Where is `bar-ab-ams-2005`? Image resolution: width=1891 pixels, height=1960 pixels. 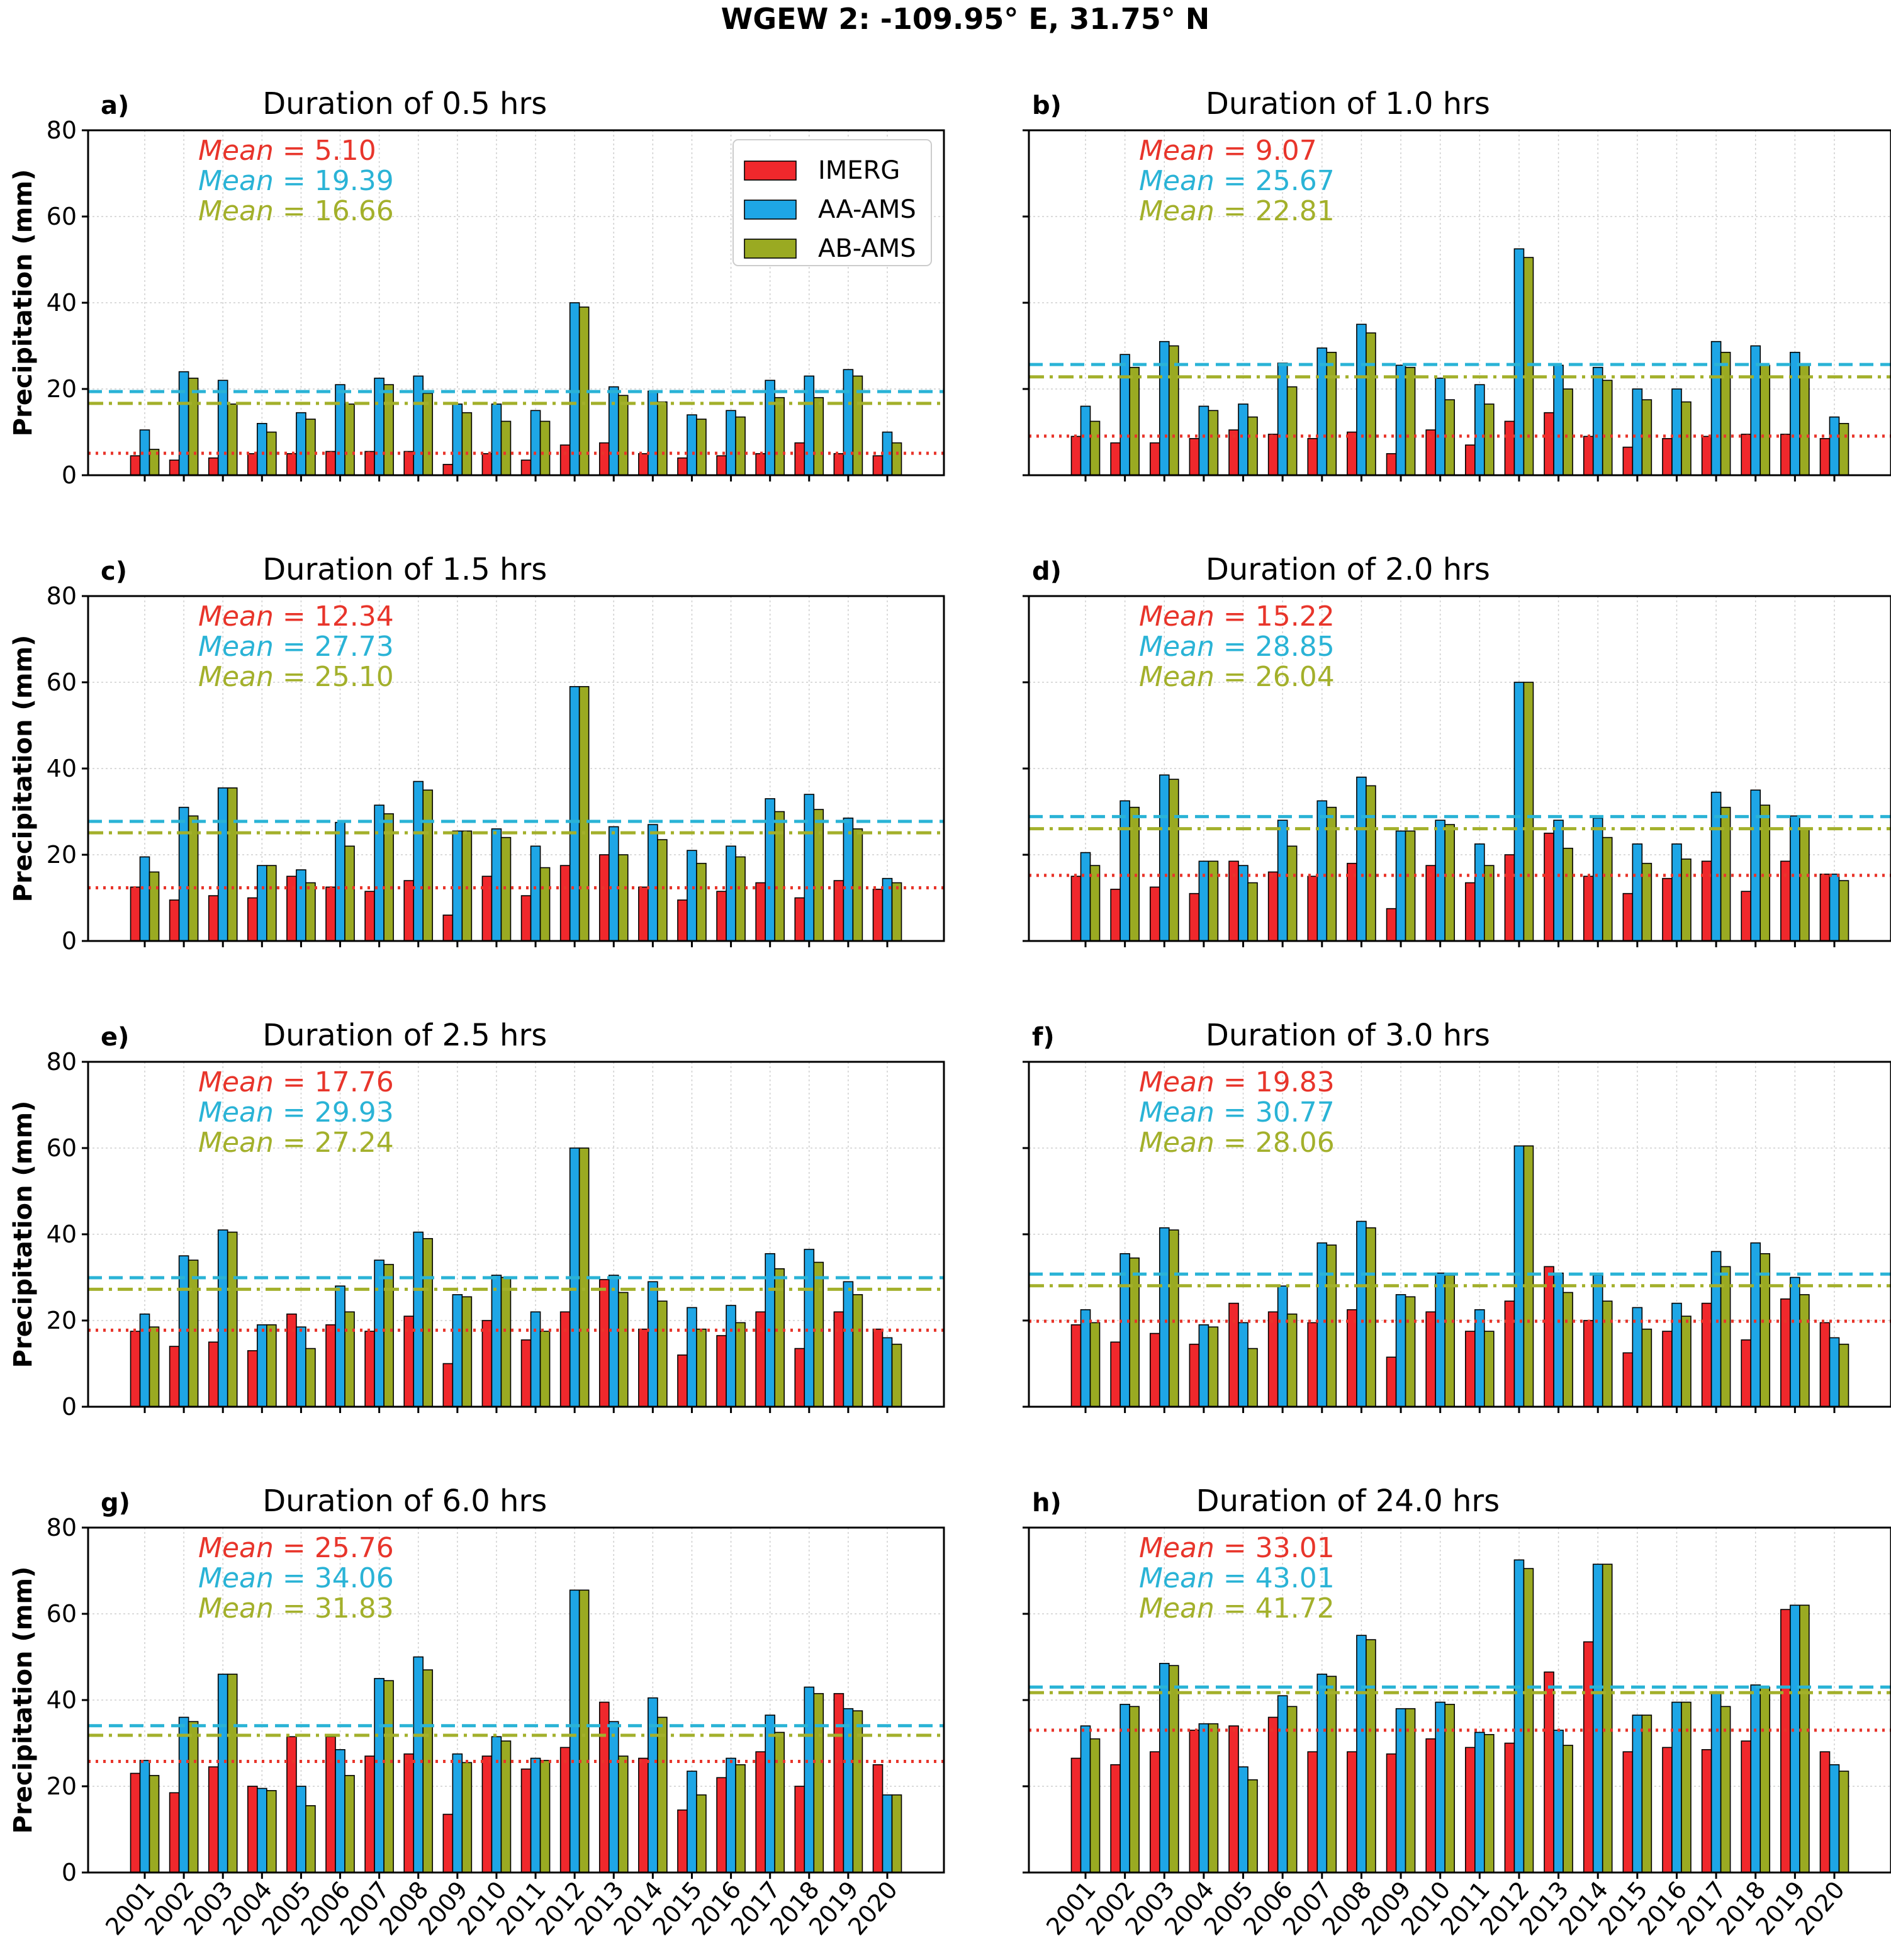 bar-ab-ams-2005 is located at coordinates (310, 912).